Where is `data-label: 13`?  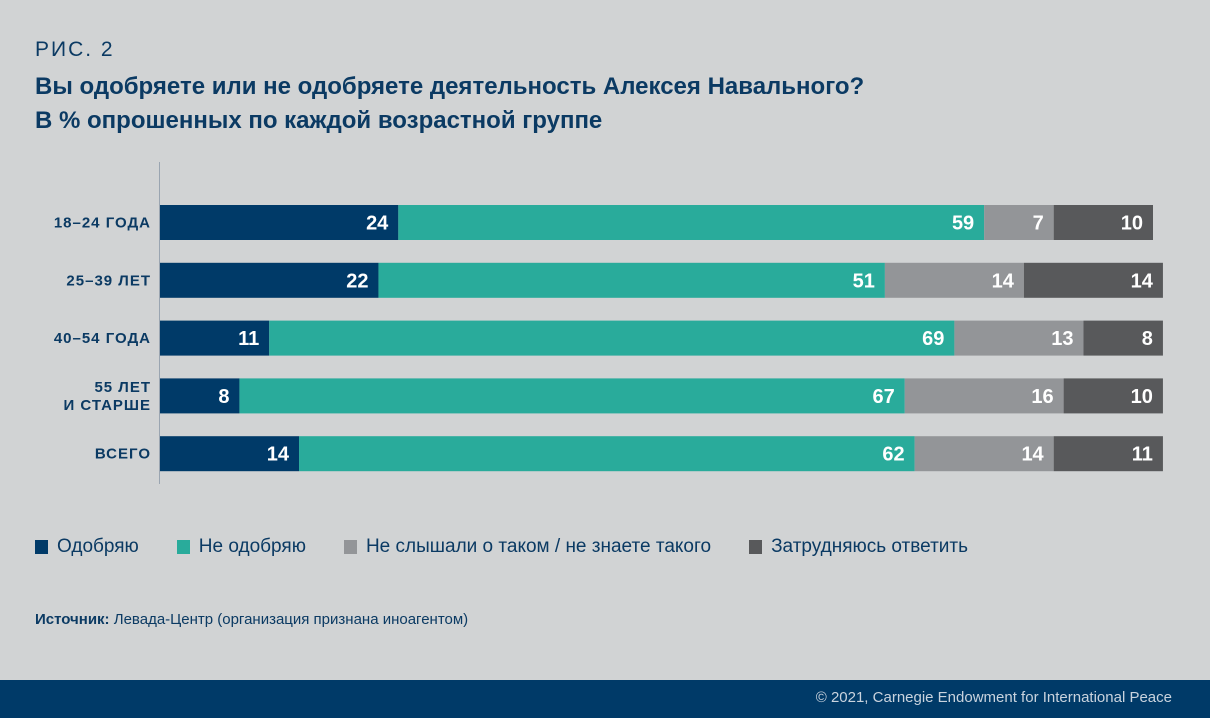
data-label: 13 is located at coordinates (1062, 339).